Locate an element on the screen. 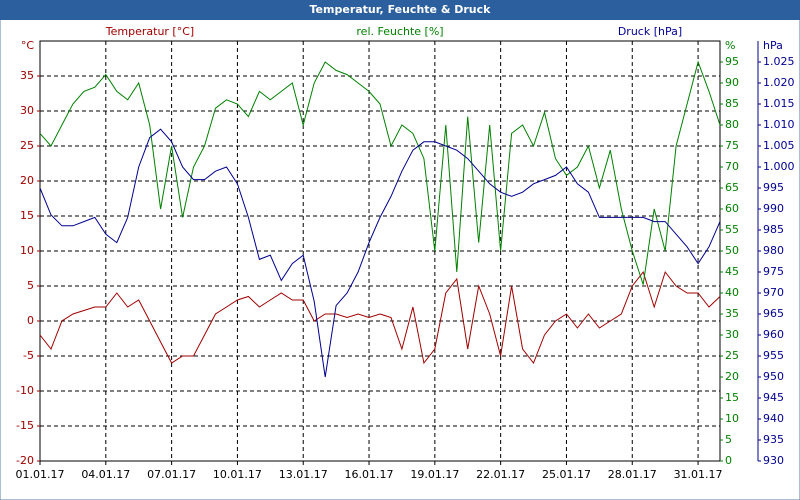  y2-tick-label: 90 is located at coordinates (732, 82).